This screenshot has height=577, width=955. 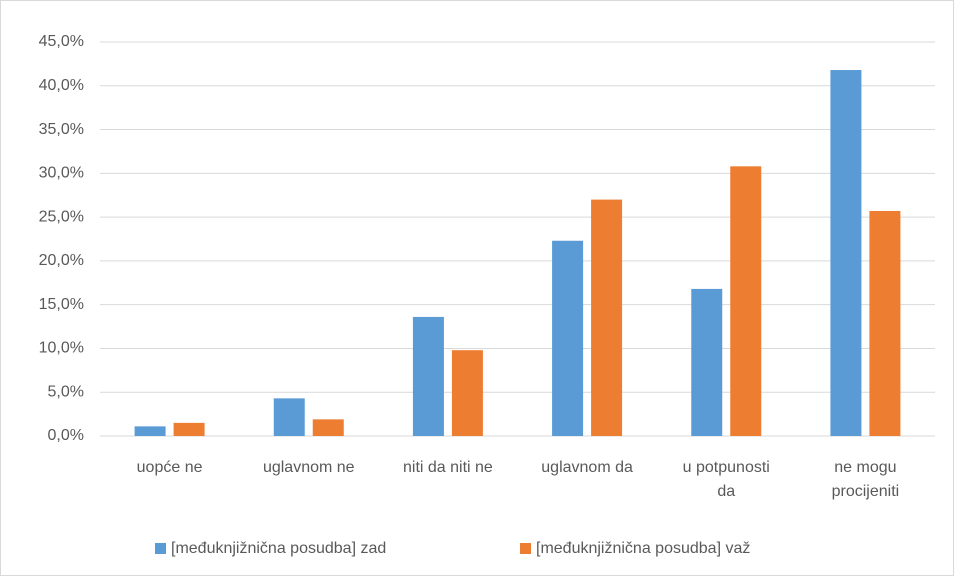 I want to click on y-tick-label: 15,0%, so click(x=61, y=304).